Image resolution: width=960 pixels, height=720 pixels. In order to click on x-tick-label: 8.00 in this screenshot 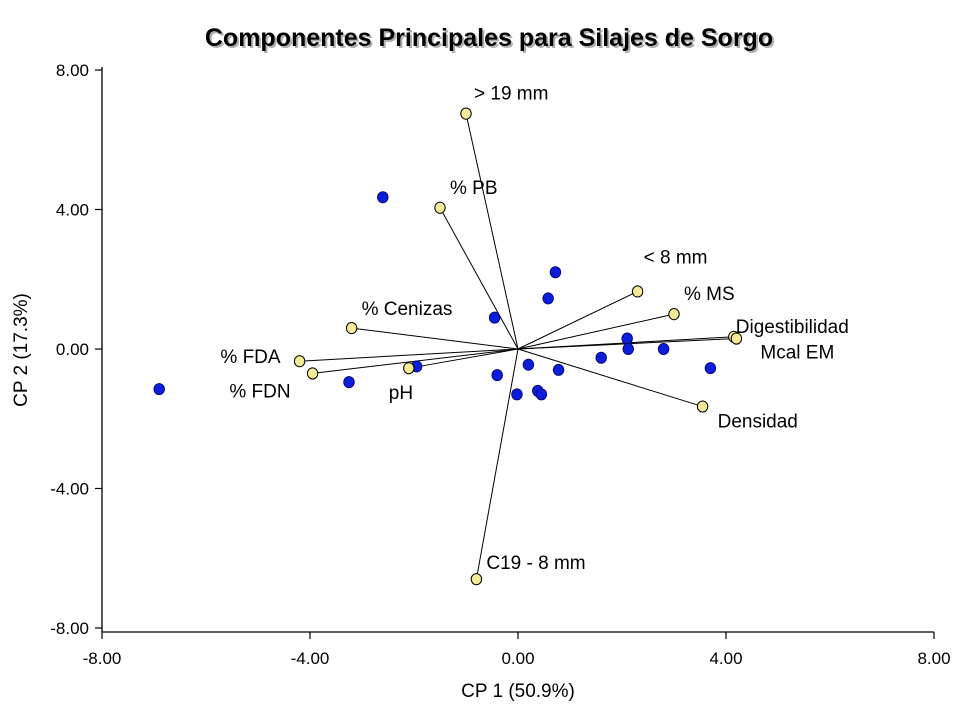, I will do `click(933, 658)`.